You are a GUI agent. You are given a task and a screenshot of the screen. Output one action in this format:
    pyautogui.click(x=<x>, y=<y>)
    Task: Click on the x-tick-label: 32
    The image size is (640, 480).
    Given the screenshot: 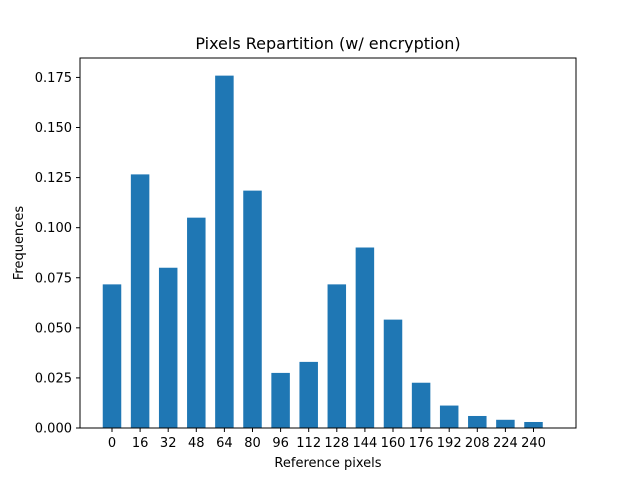 What is the action you would take?
    pyautogui.click(x=168, y=443)
    